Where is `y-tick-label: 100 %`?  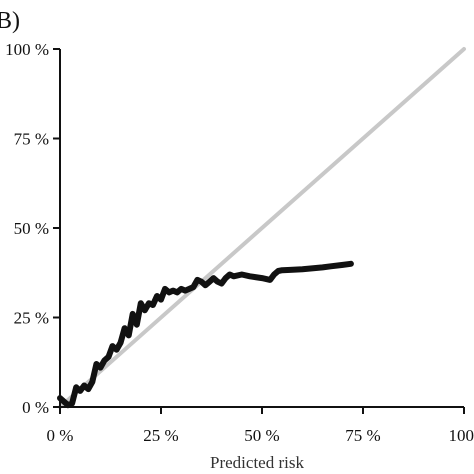 y-tick-label: 100 % is located at coordinates (27, 49).